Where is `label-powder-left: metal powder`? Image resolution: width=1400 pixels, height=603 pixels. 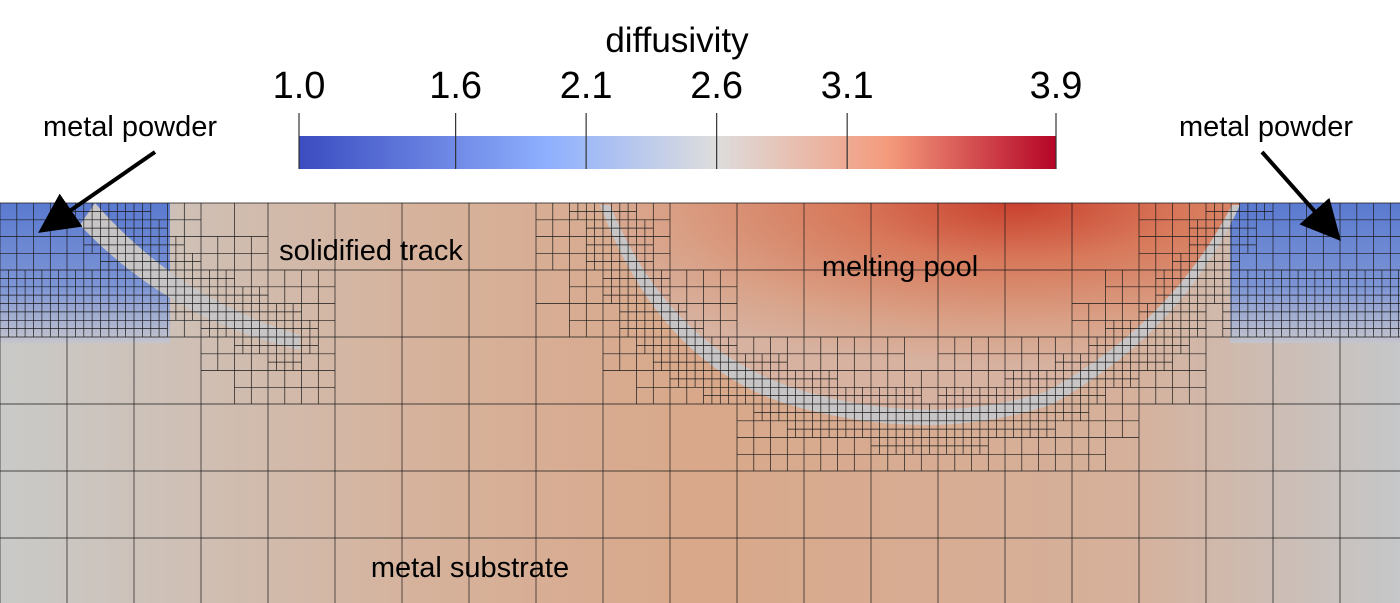 label-powder-left: metal powder is located at coordinates (130, 127).